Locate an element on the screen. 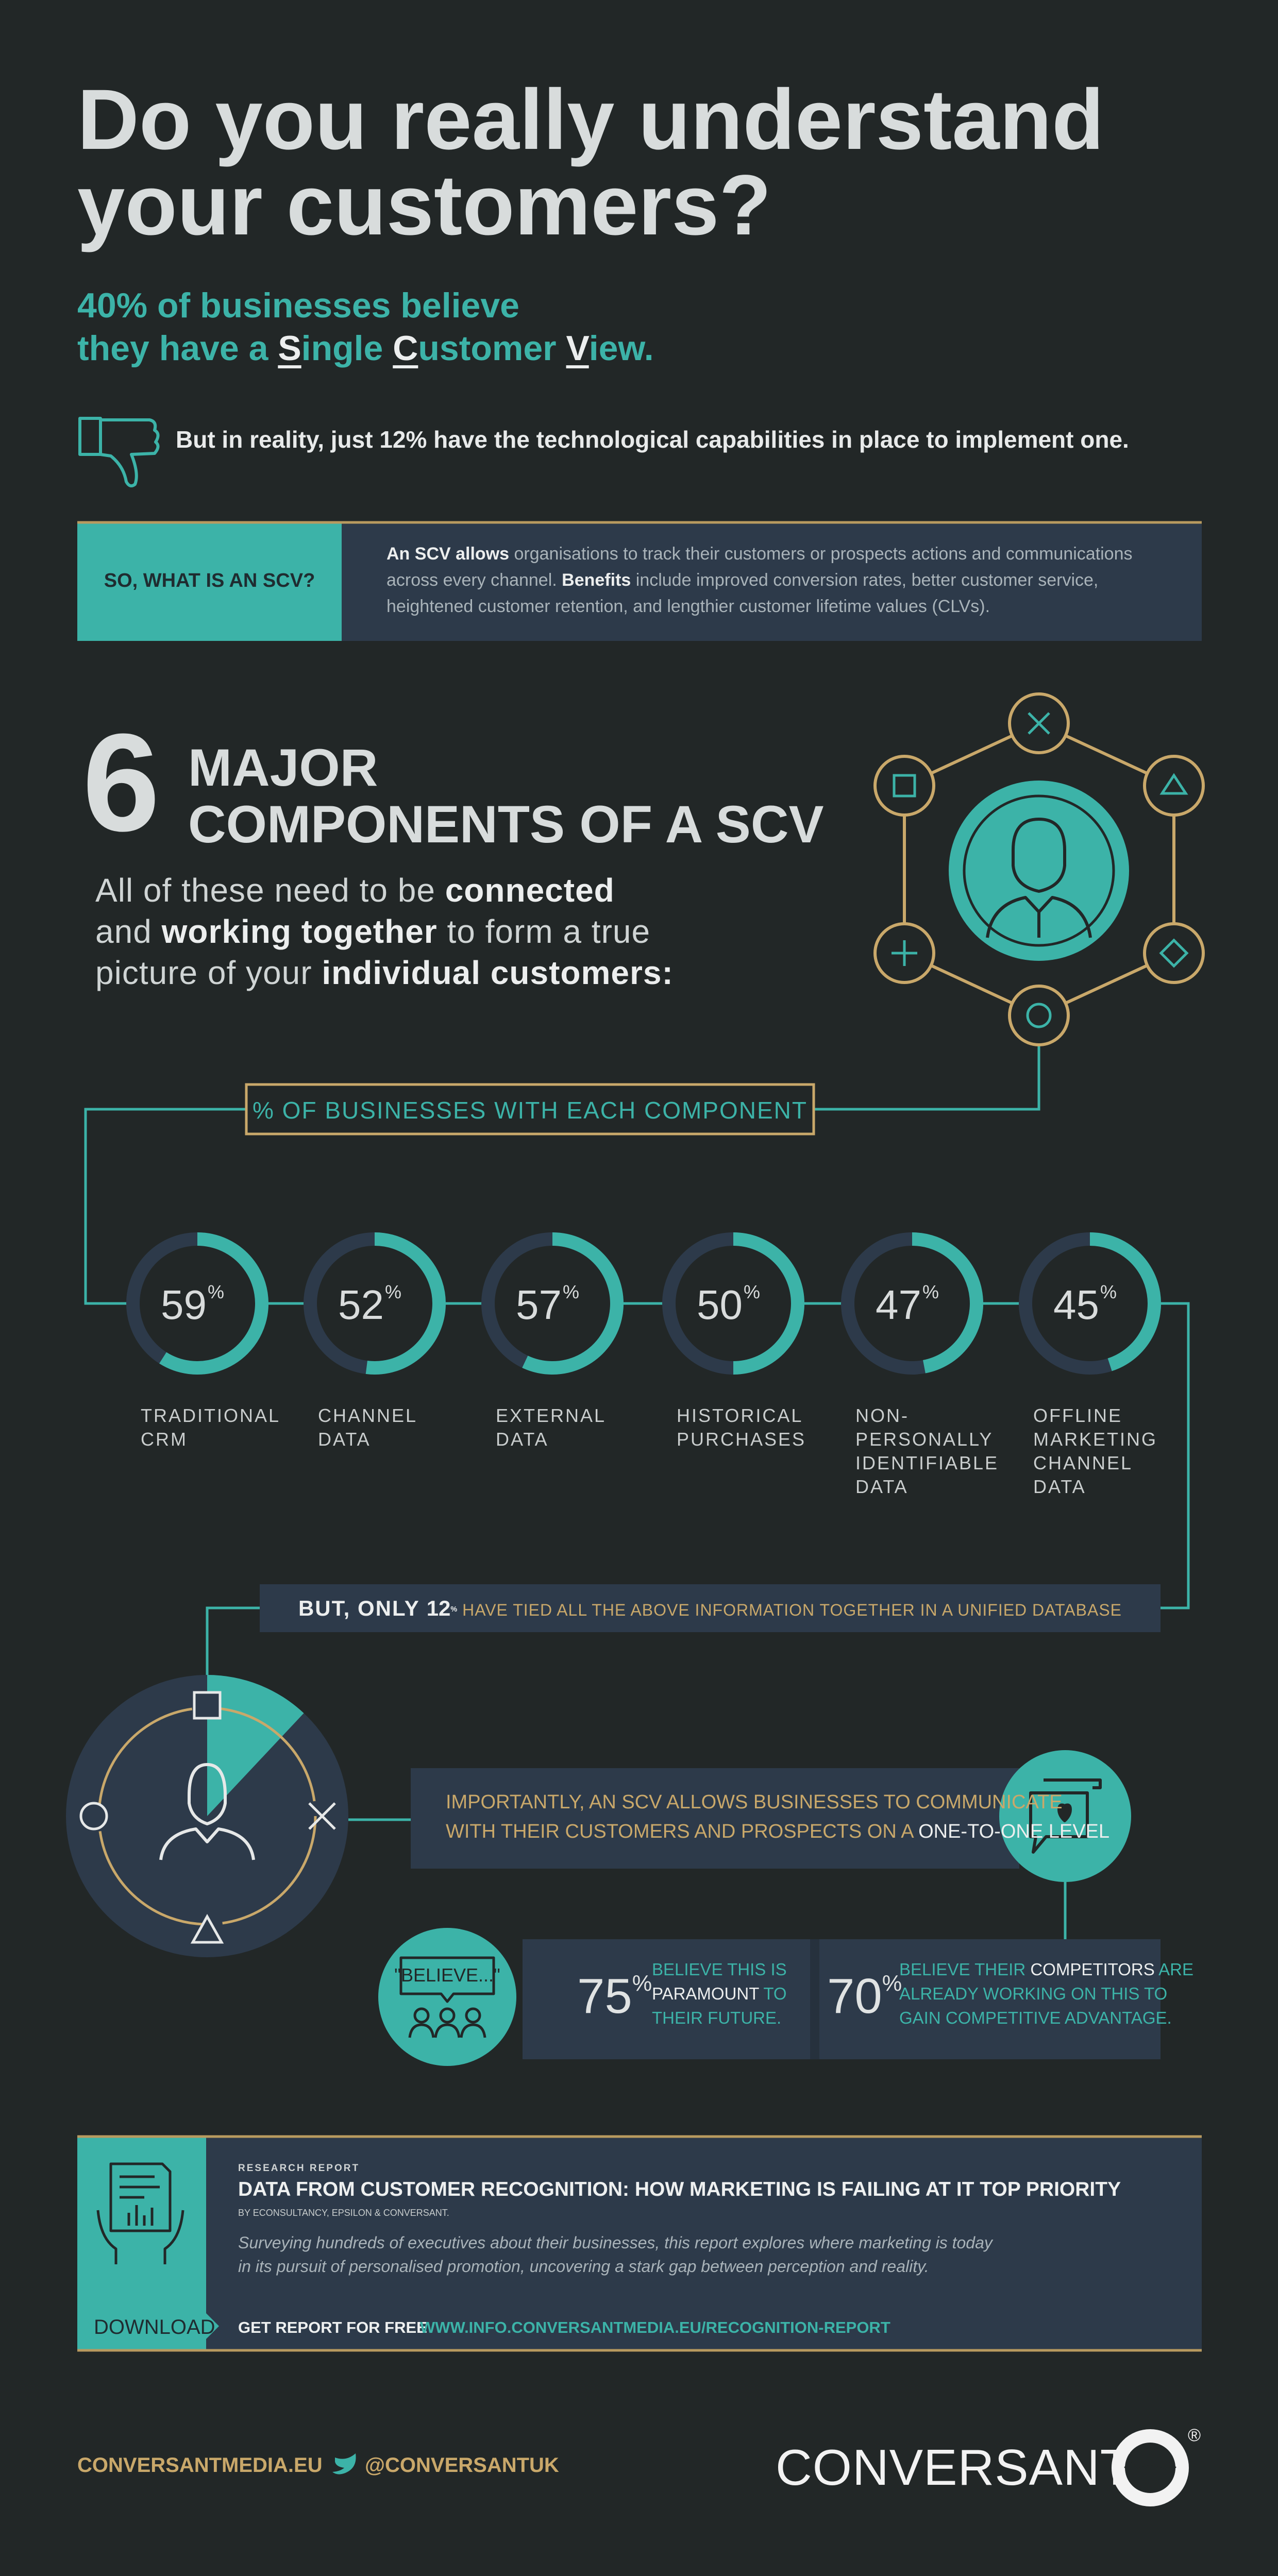 The image size is (1278, 2576). believe-icon is located at coordinates (447, 1997).